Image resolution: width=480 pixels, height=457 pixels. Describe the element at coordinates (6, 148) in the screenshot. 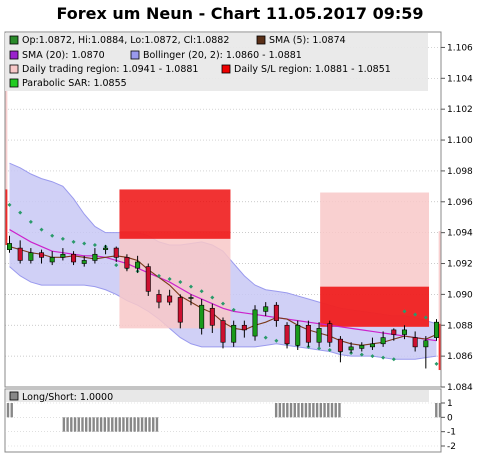

I see `daily-trading-region` at that location.